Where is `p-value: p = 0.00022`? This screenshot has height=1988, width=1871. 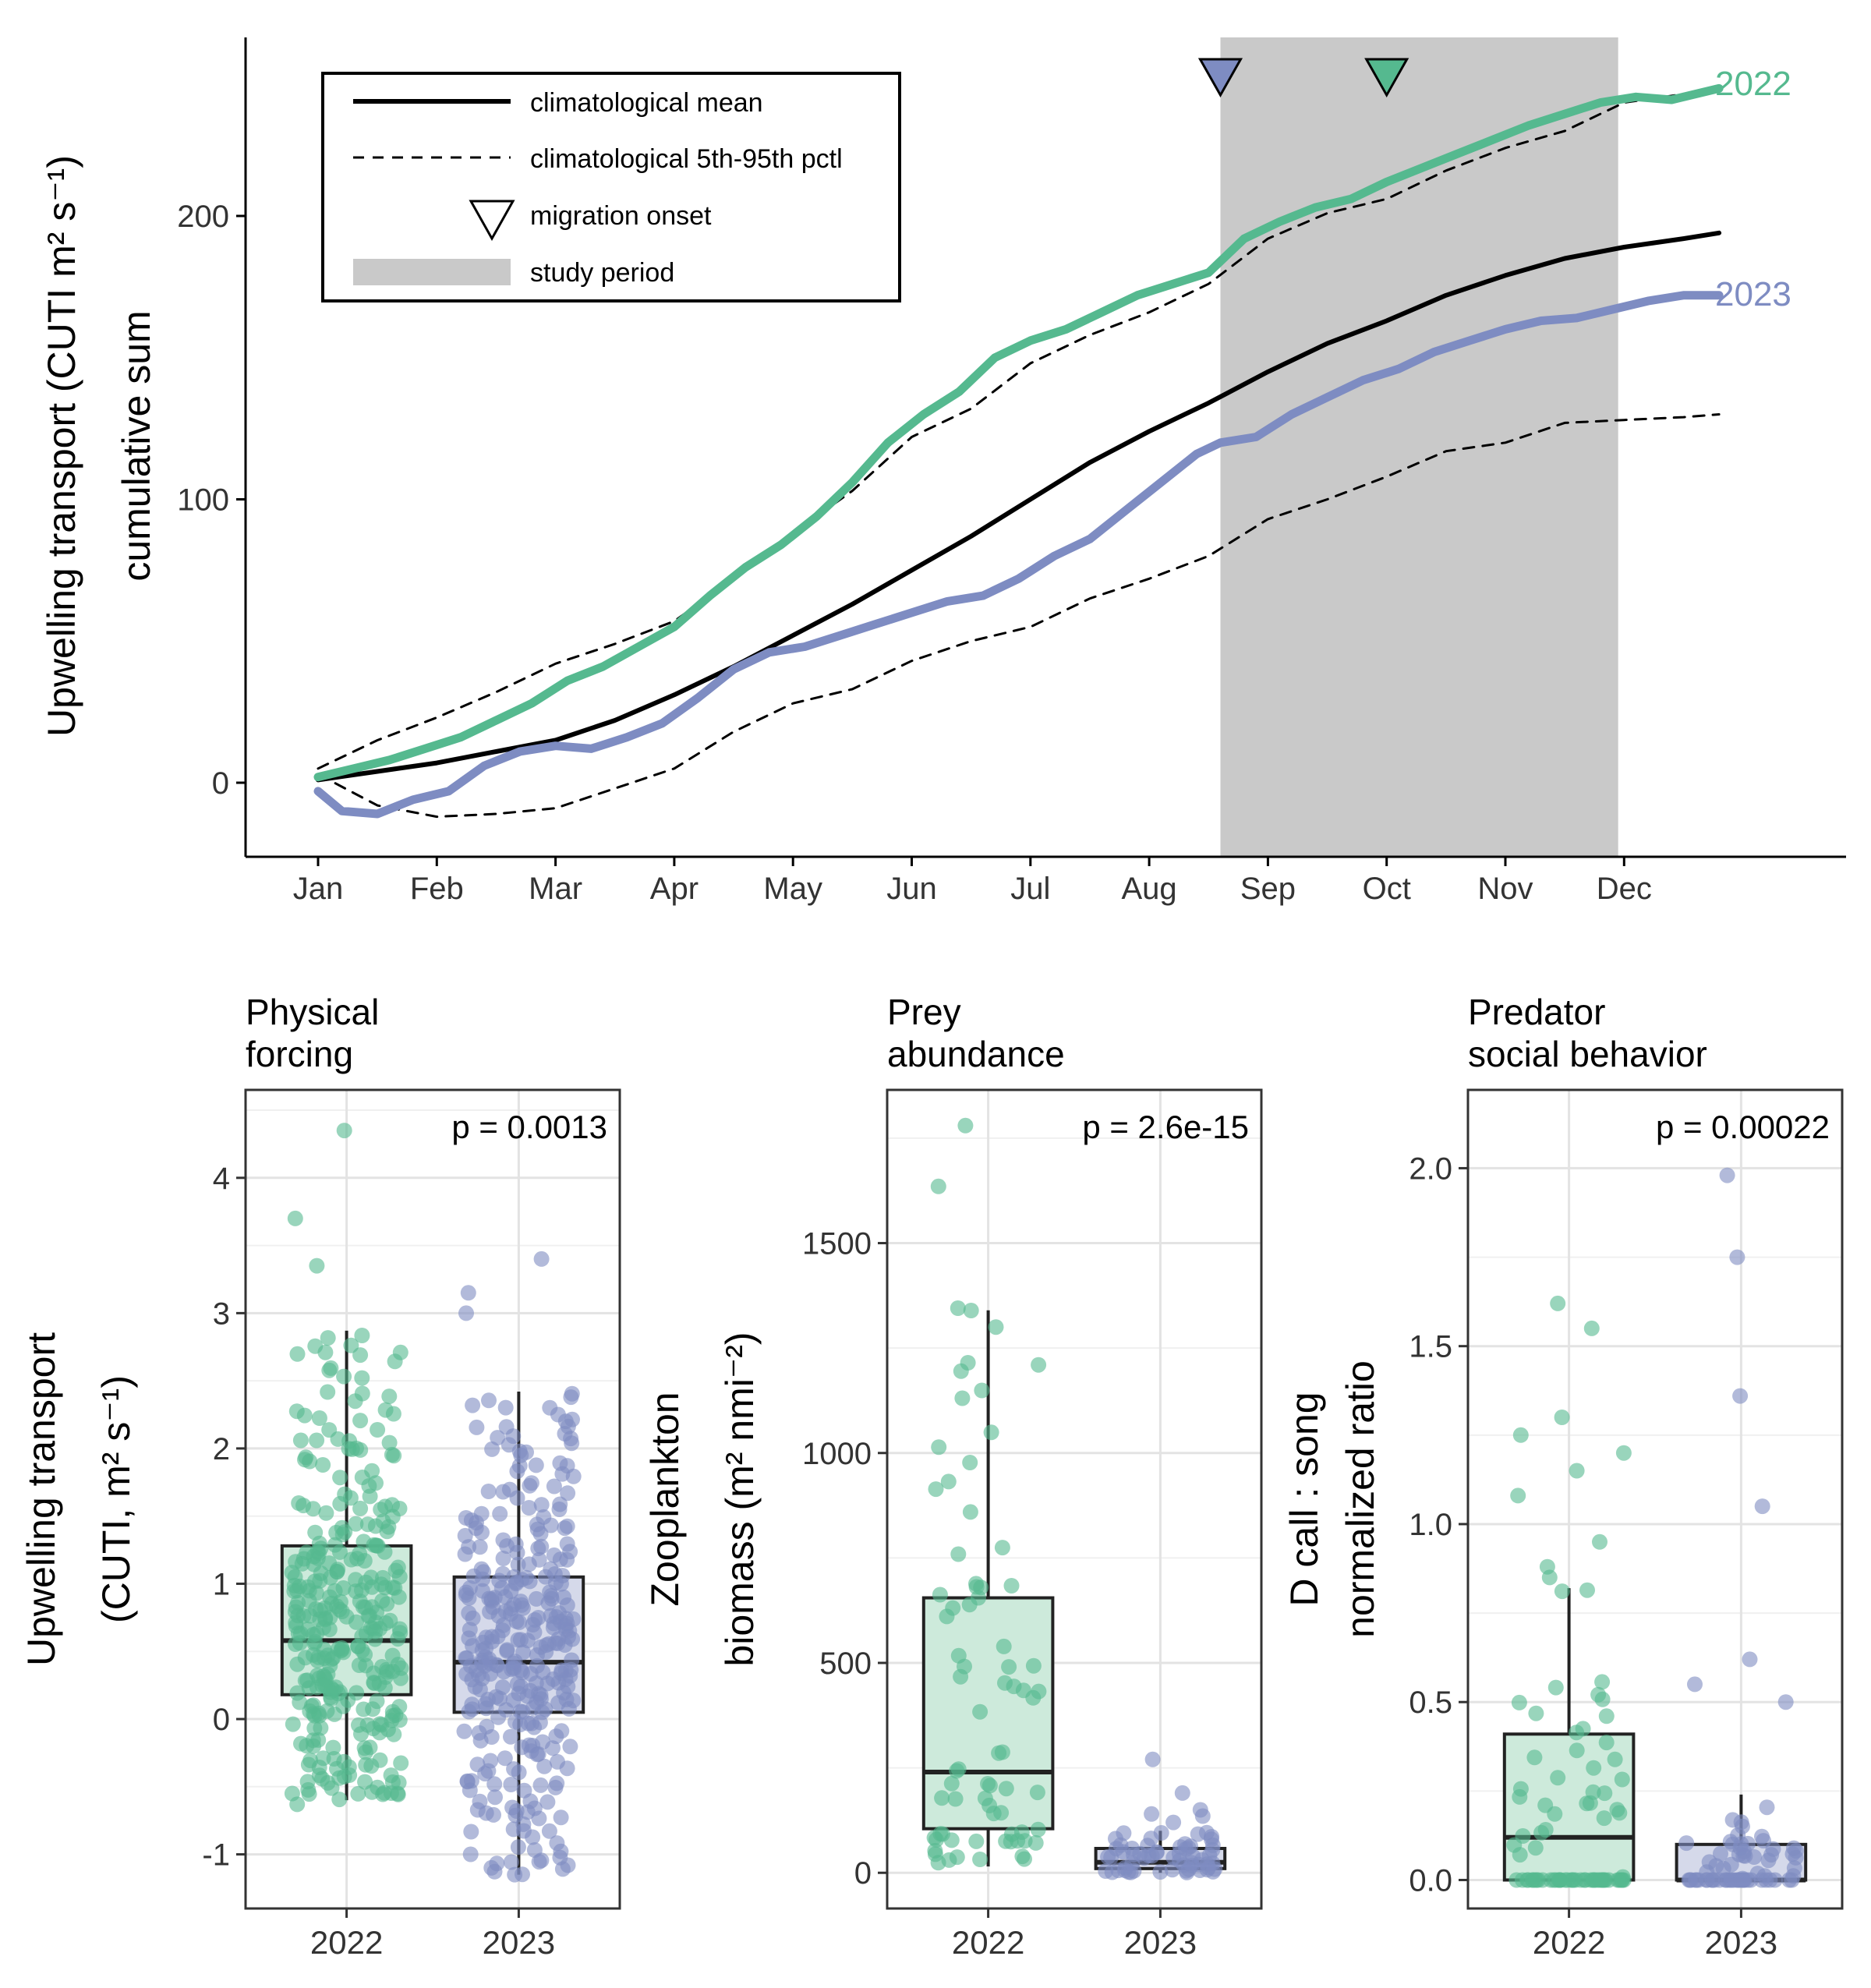 p-value: p = 0.00022 is located at coordinates (1743, 1127).